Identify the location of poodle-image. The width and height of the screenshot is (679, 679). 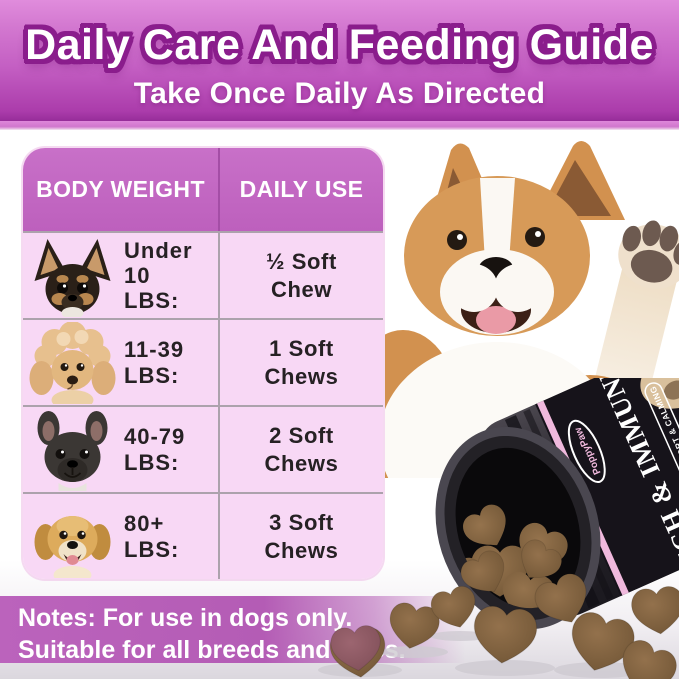
(72, 362).